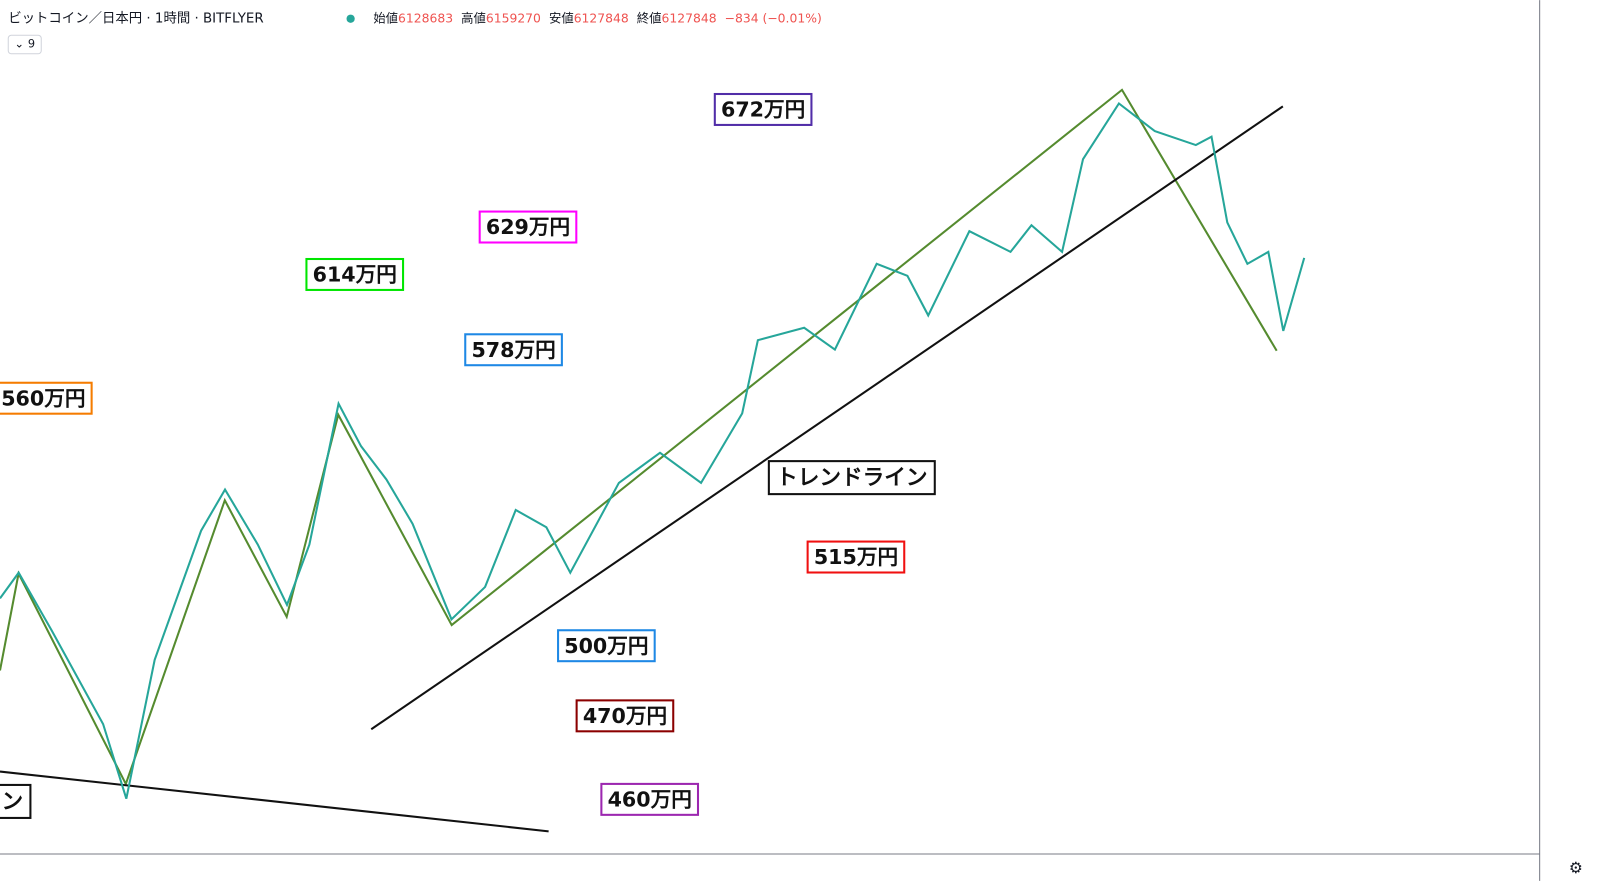 The image size is (1617, 885). I want to click on level-note: 470万円, so click(625, 716).